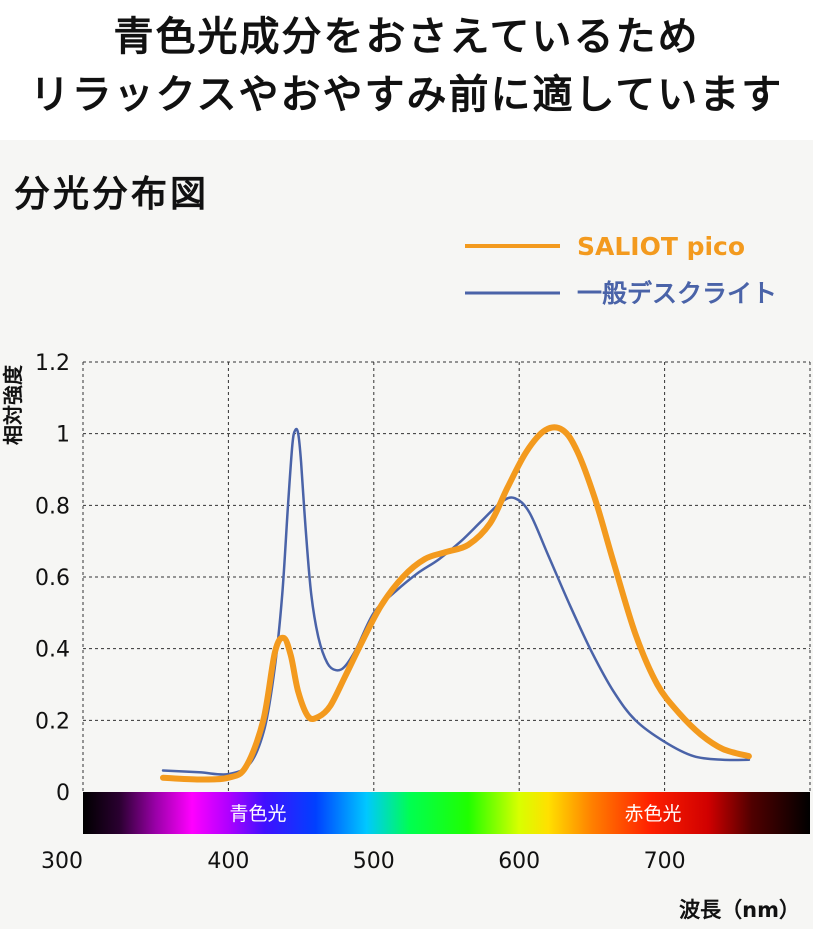 The image size is (813, 929). I want to click on y-tick-label: 0.4, so click(52, 650).